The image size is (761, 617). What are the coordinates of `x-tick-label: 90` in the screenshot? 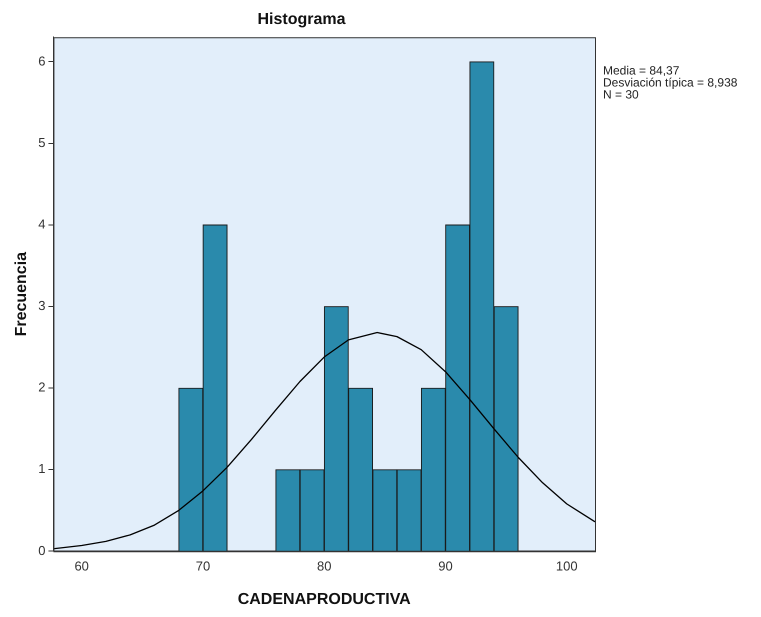 It's located at (445, 566).